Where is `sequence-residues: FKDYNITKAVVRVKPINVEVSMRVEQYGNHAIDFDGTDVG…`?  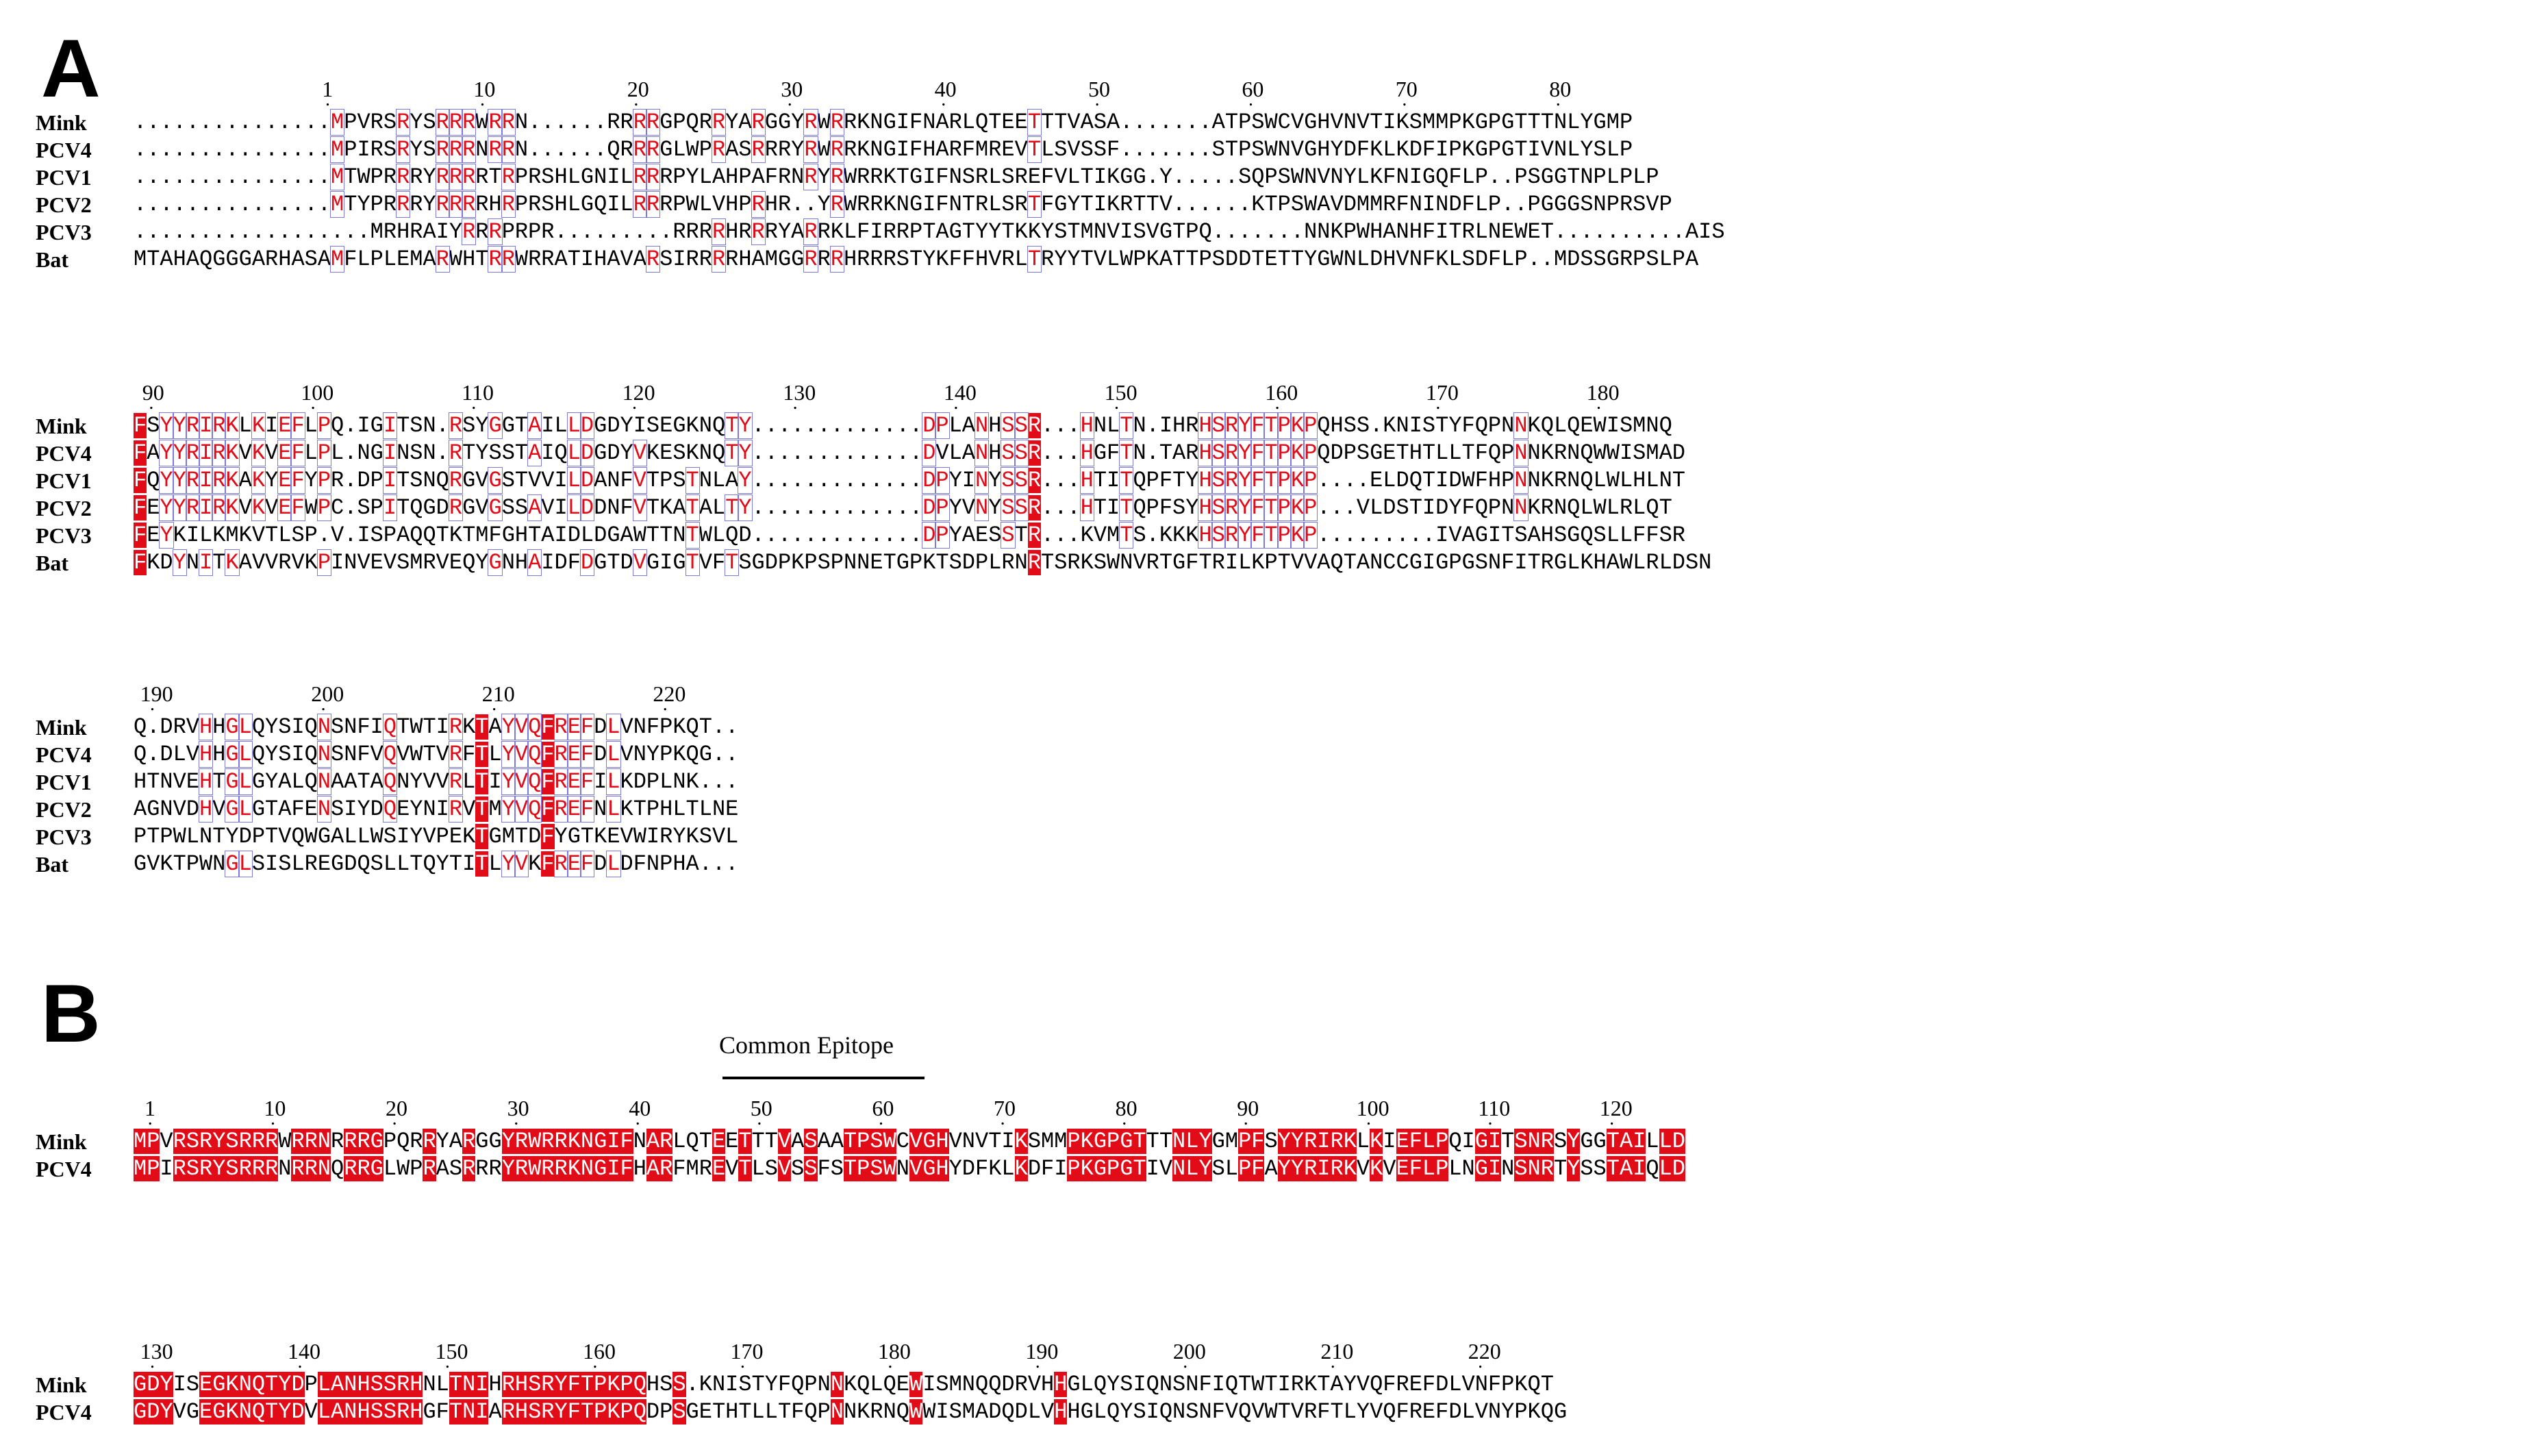 sequence-residues: FKDYNITKAVVRVKPINVEVSMRVEQYGNHAIDFDGTDVG… is located at coordinates (922, 562).